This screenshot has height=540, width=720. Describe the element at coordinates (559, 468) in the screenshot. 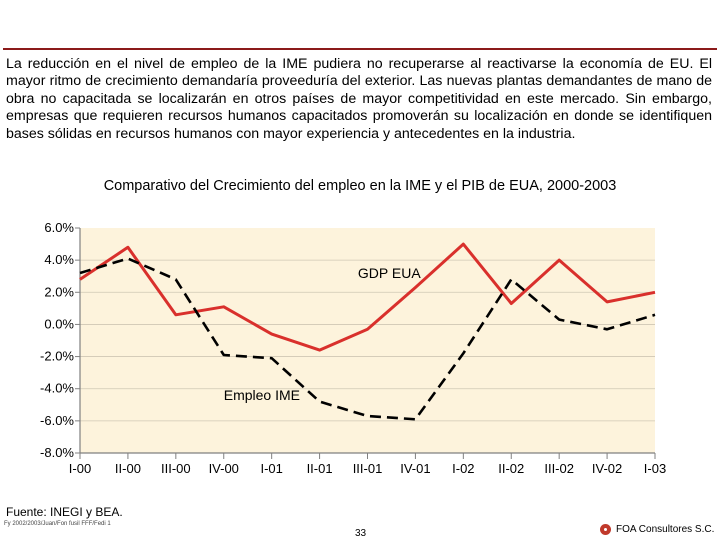

I see `x-tick-label: III-02` at that location.